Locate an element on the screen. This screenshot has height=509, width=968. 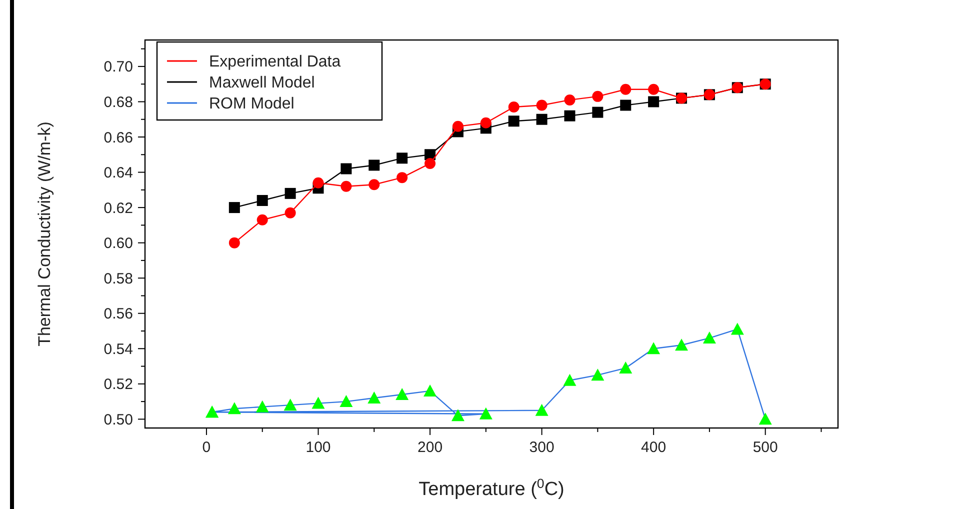
y-tick-label: 0.70 is located at coordinates (118, 67).